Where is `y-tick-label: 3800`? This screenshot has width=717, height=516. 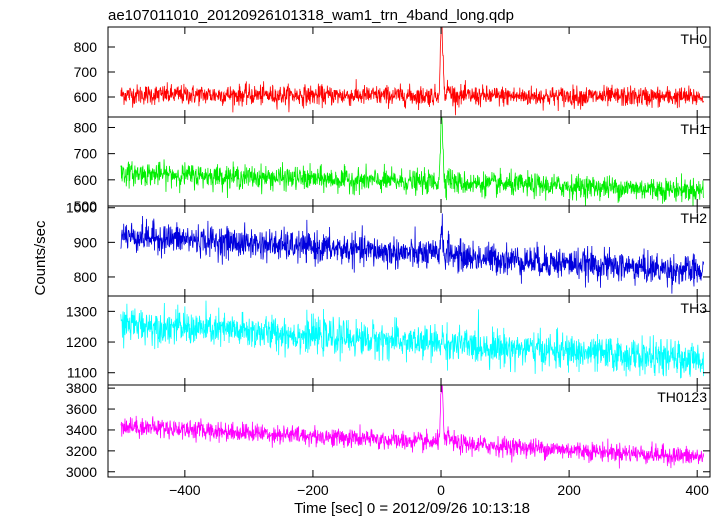 y-tick-label: 3800 is located at coordinates (81, 388).